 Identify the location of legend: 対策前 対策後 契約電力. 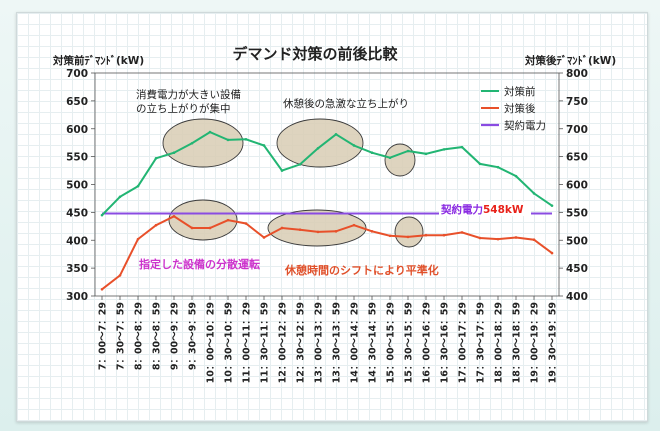
(513, 108).